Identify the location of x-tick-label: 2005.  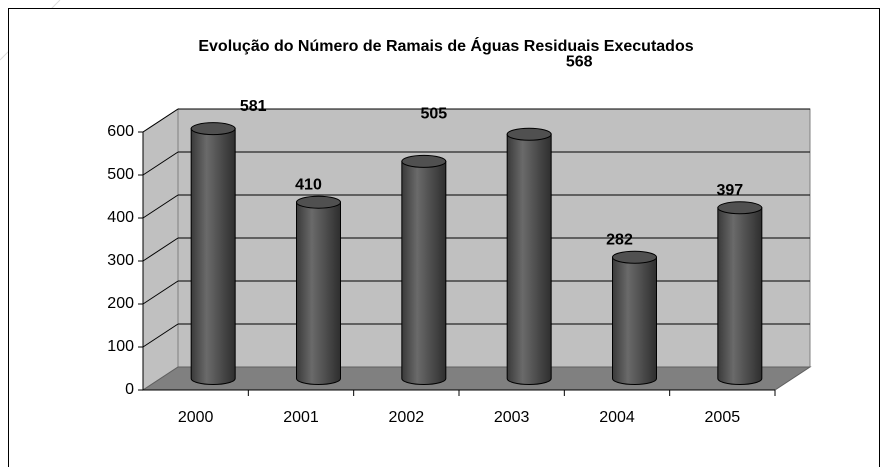
(723, 417).